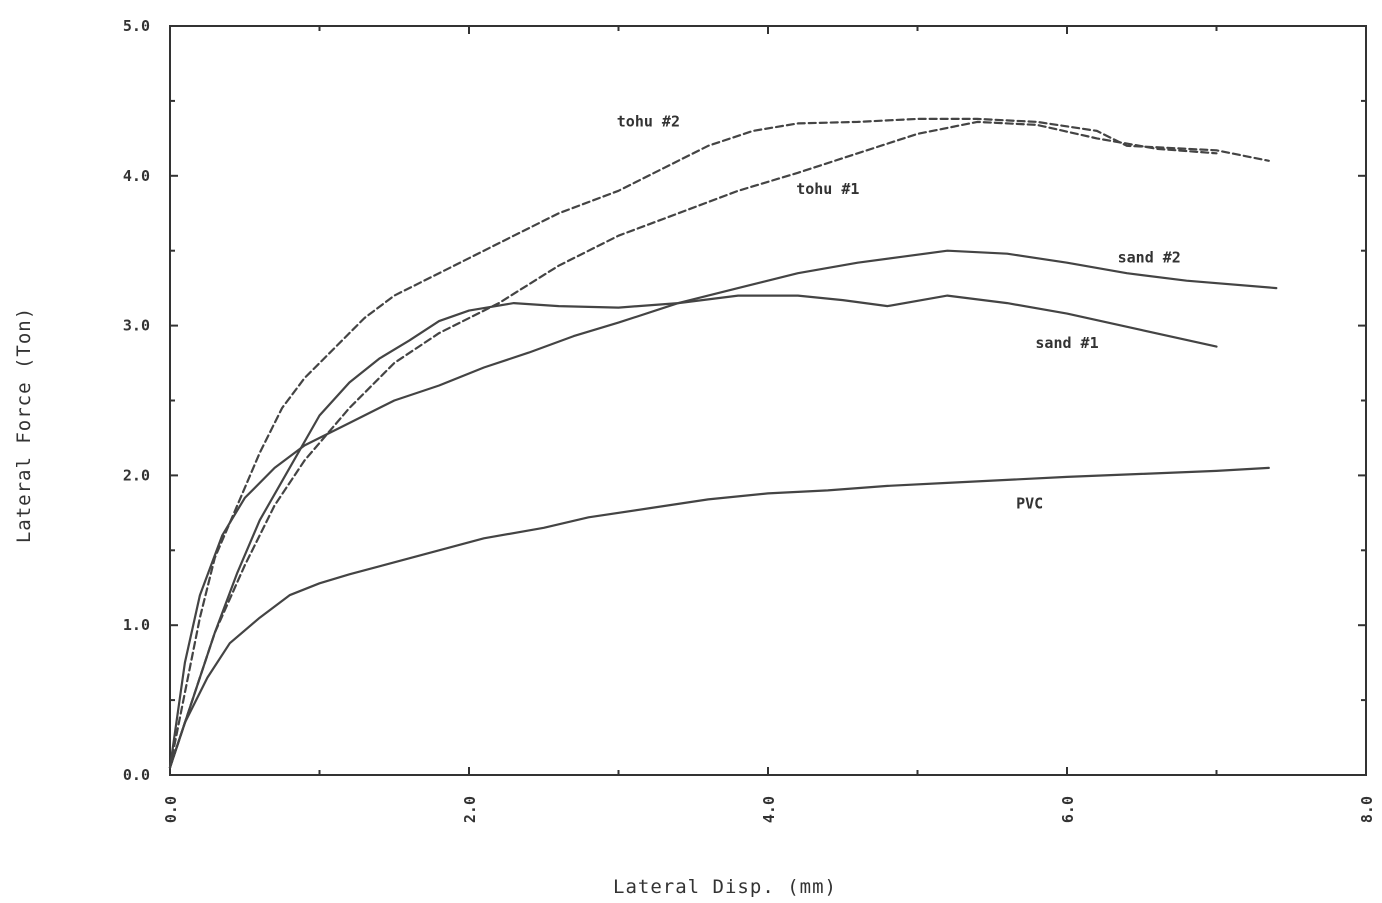 The image size is (1382, 903). Describe the element at coordinates (1068, 809) in the screenshot. I see `x-tick-label: 6.0` at that location.